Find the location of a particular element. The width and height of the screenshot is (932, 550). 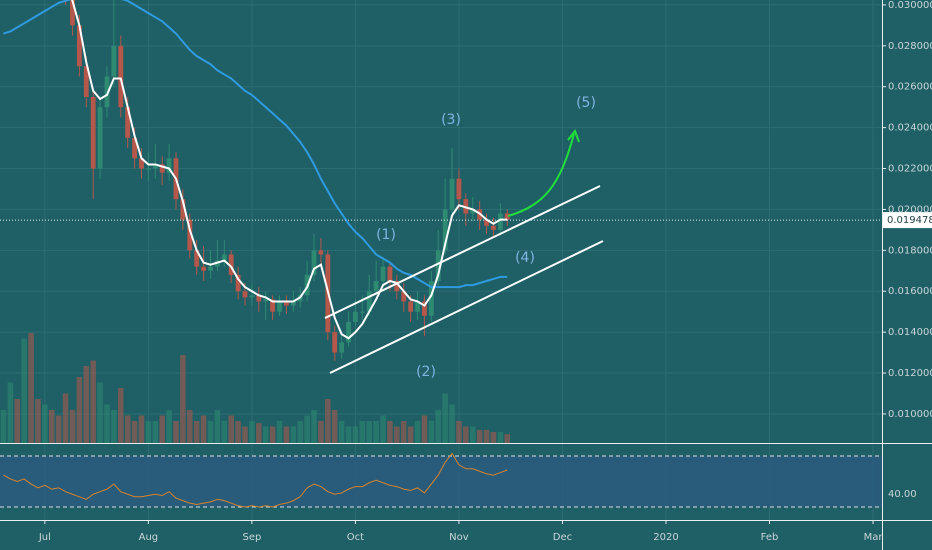

y-tick-label: 0.022000 is located at coordinates (910, 169).